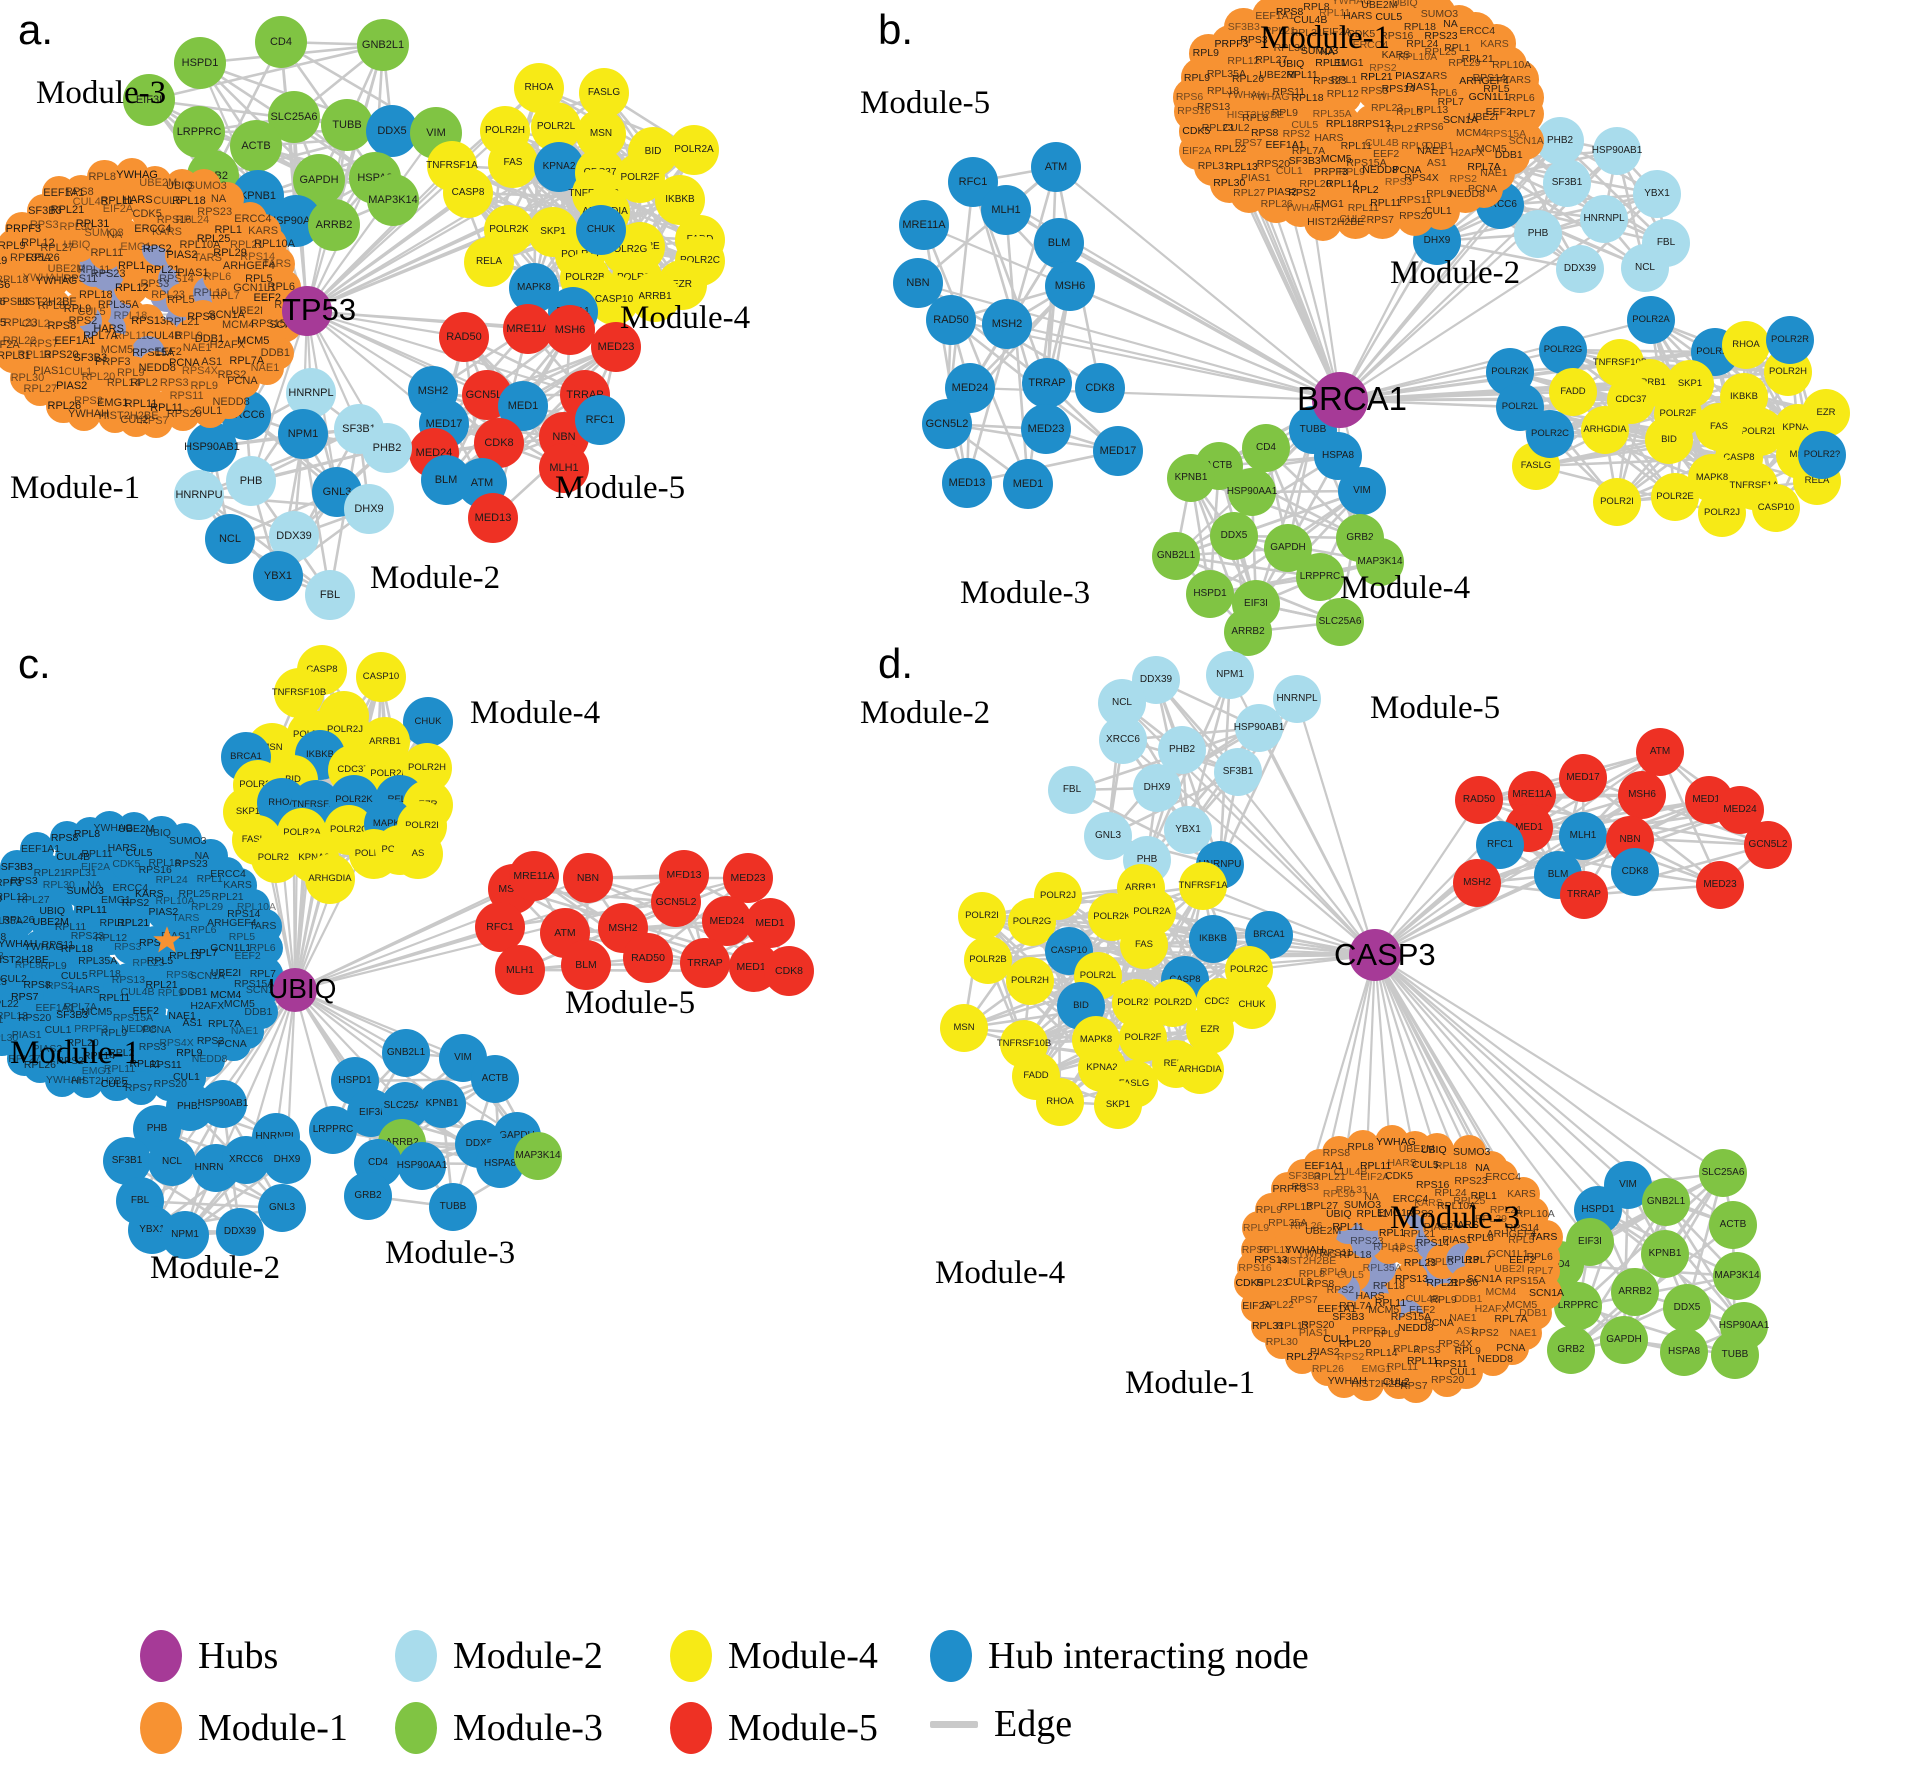  What do you see at coordinates (1573, 392) in the screenshot?
I see `node-fadd: FADD` at bounding box center [1573, 392].